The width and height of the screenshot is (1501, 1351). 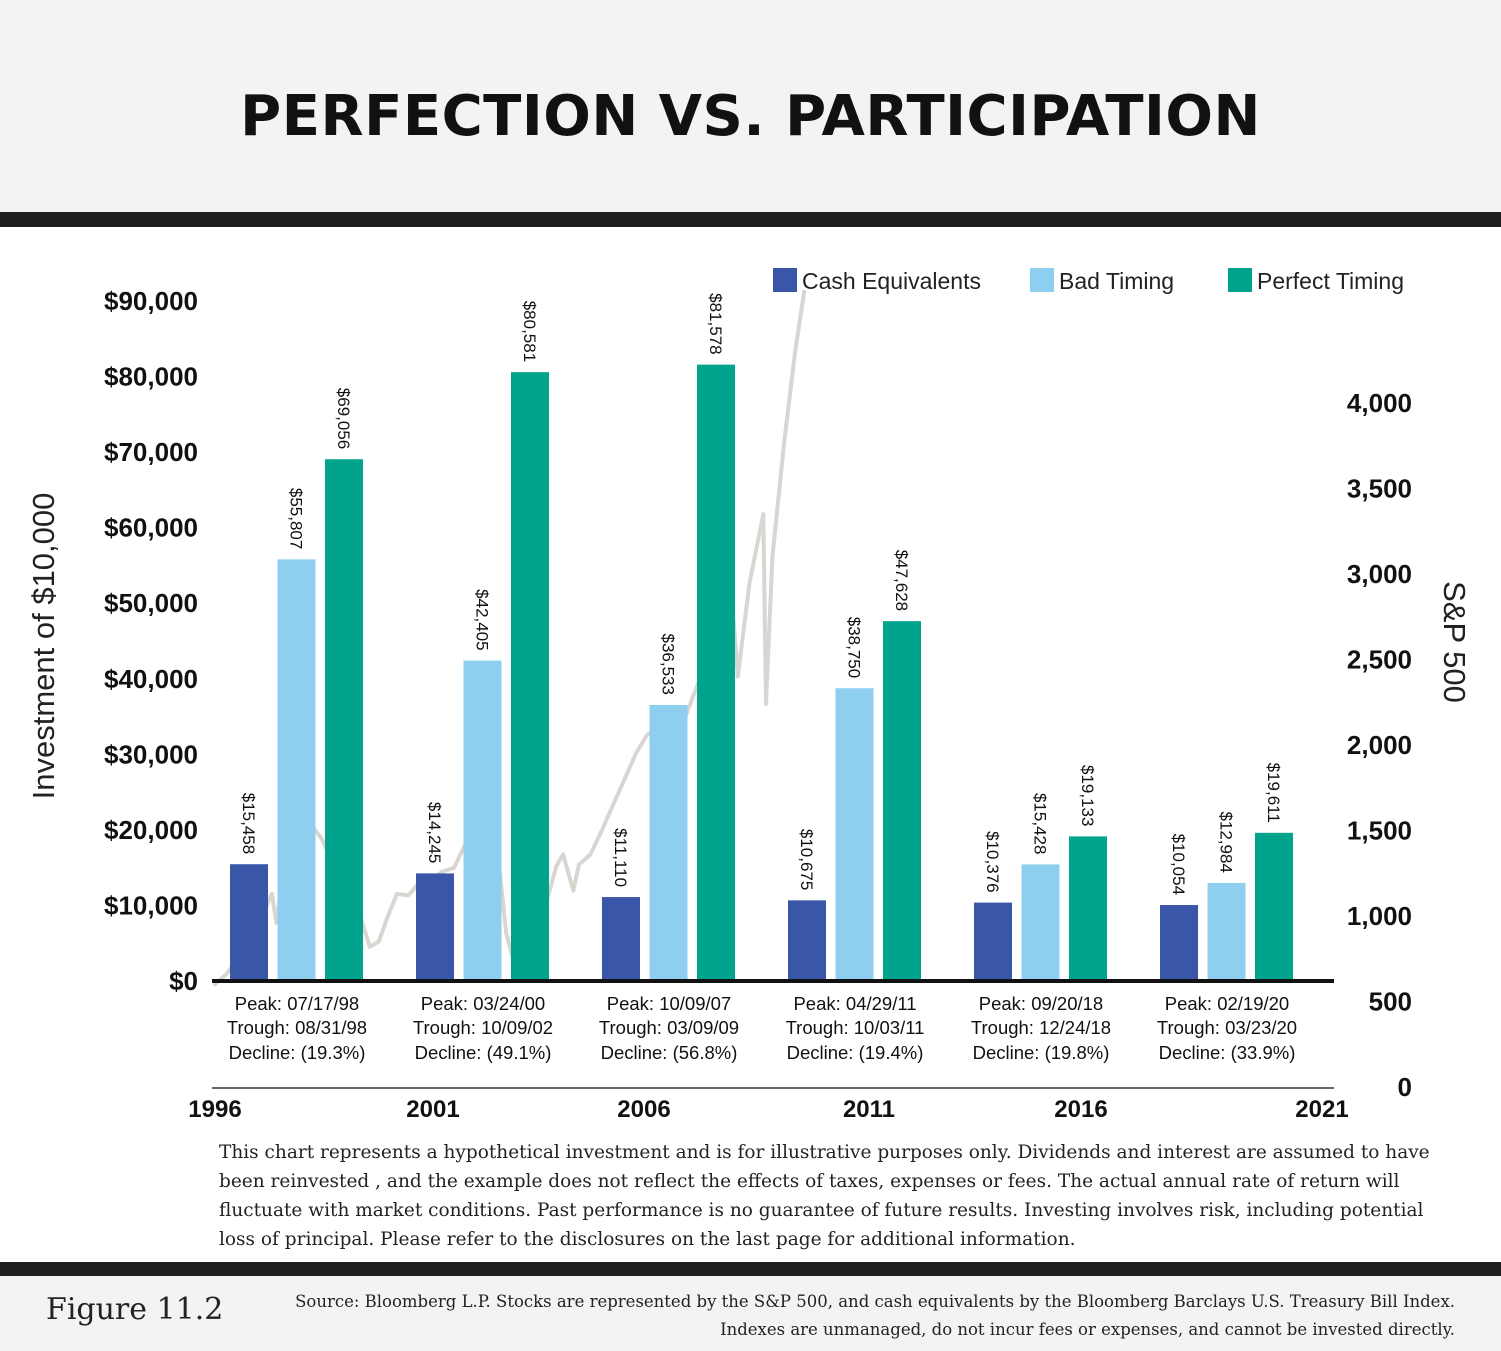 What do you see at coordinates (620, 857) in the screenshot?
I see `bar-value-label: $11,110` at bounding box center [620, 857].